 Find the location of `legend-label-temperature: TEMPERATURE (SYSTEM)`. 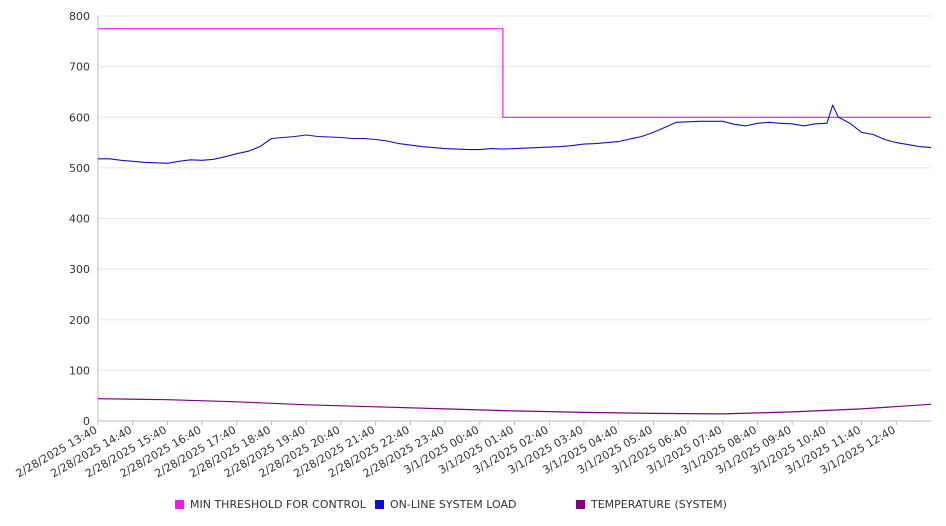

legend-label-temperature: TEMPERATURE (SYSTEM) is located at coordinates (659, 504).